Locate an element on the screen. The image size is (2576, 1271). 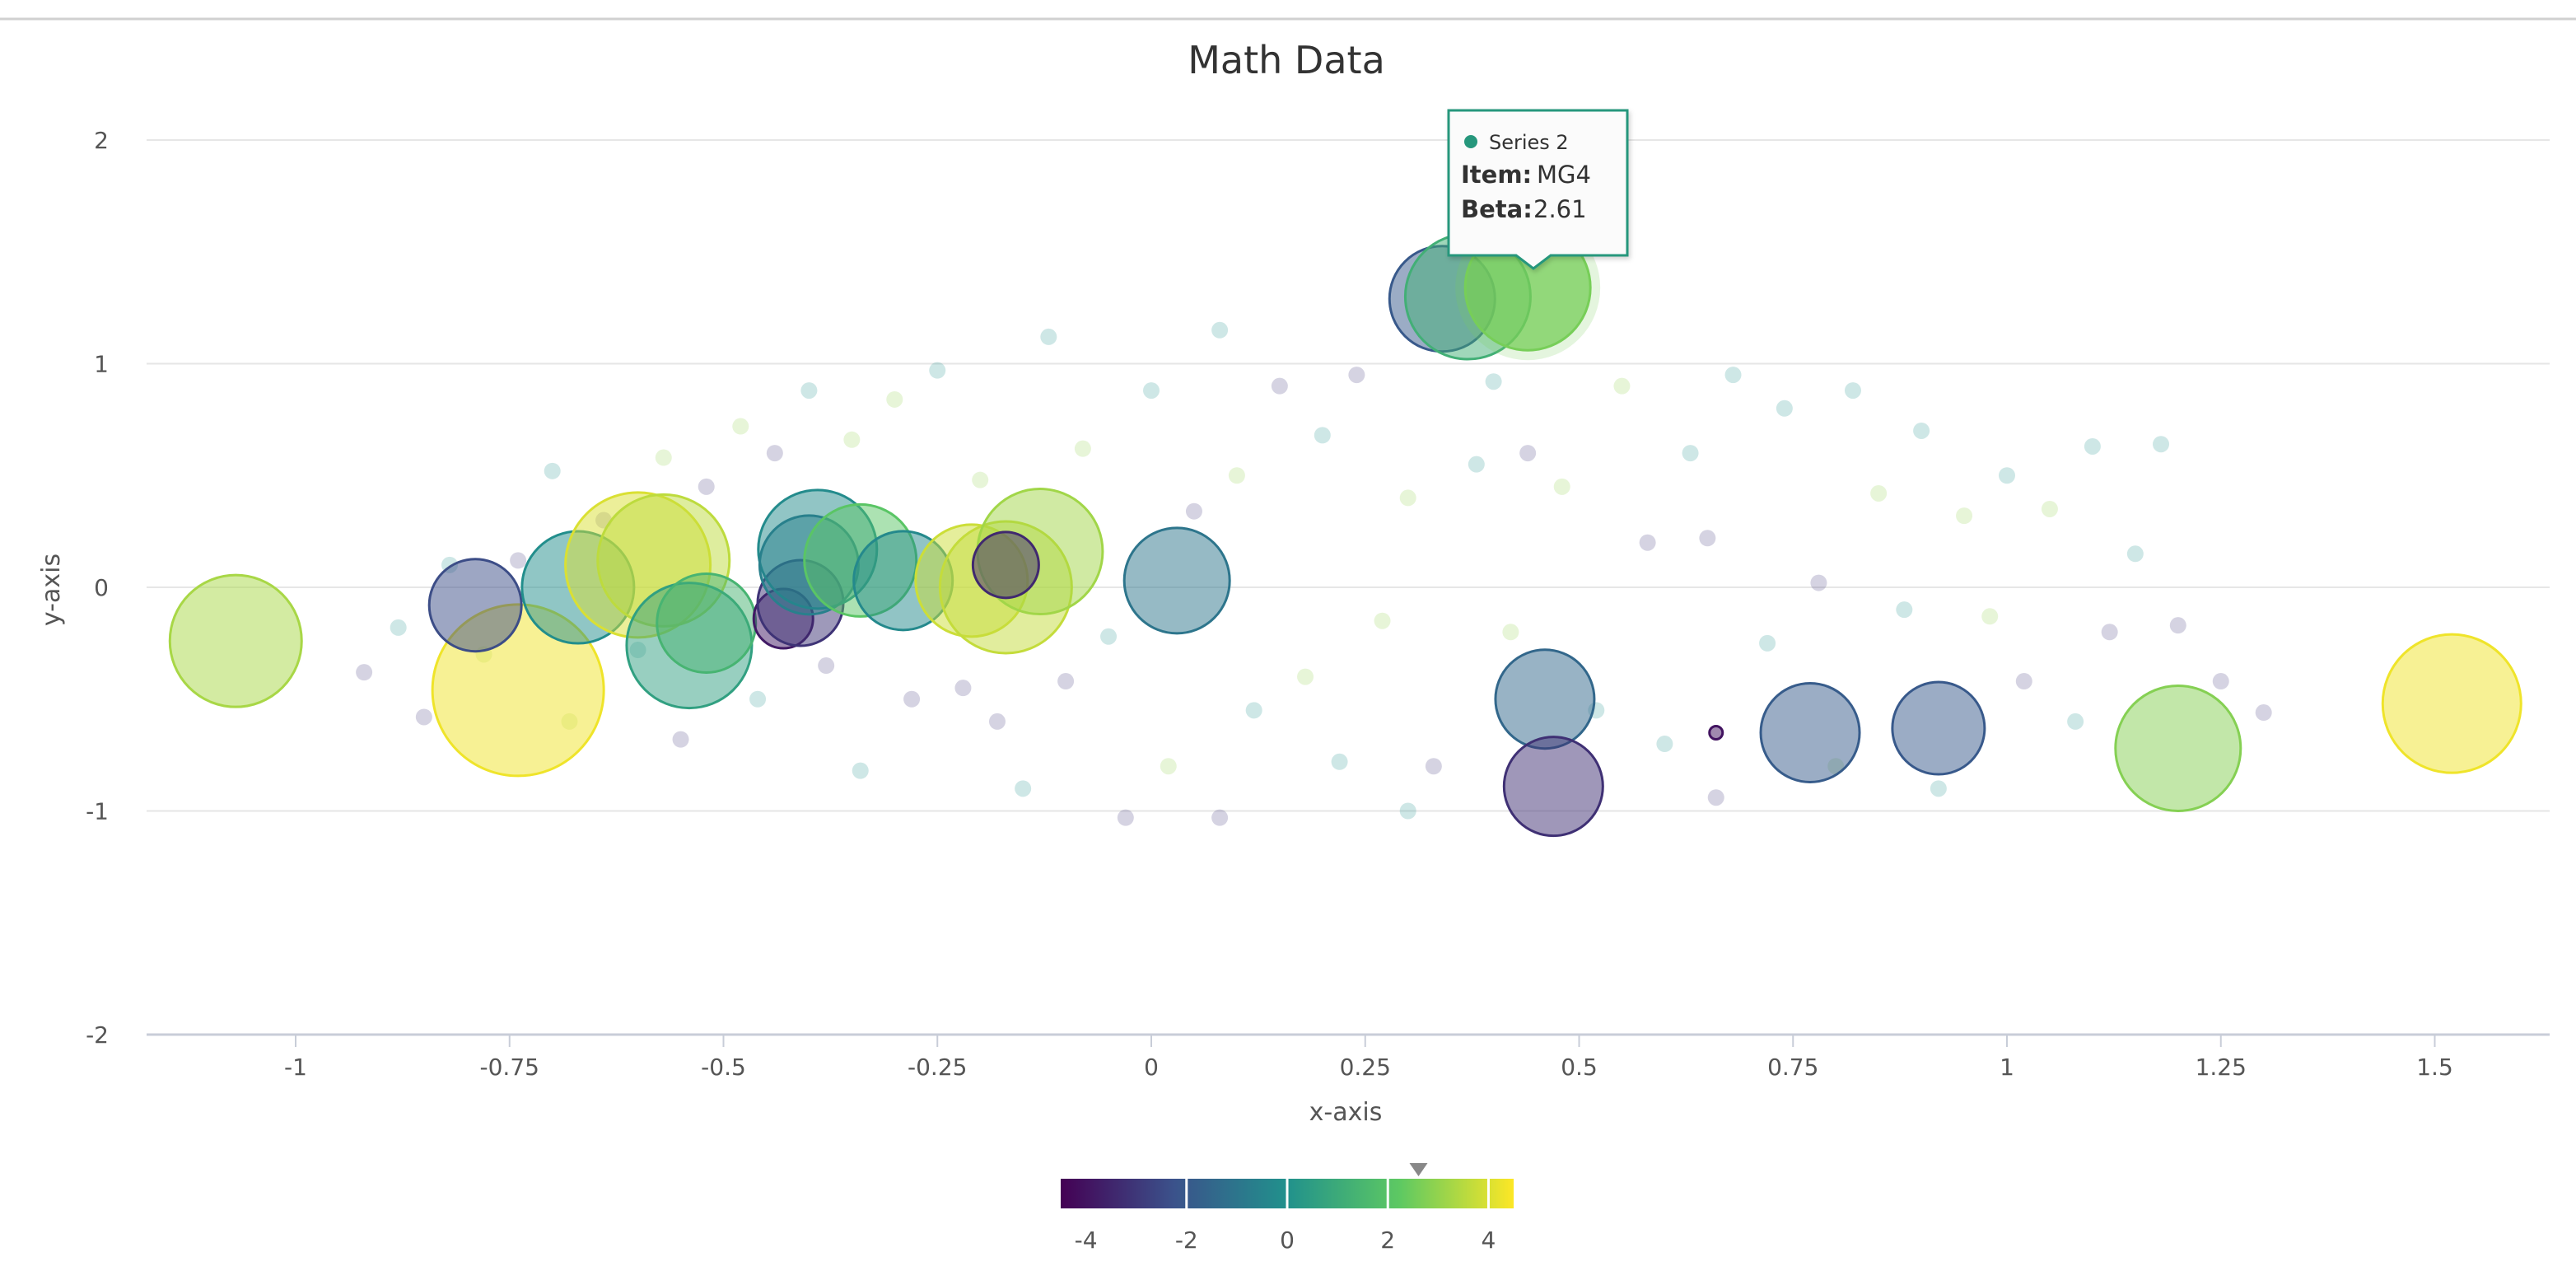
color-axis-tick-label: -2 is located at coordinates (1186, 1240).